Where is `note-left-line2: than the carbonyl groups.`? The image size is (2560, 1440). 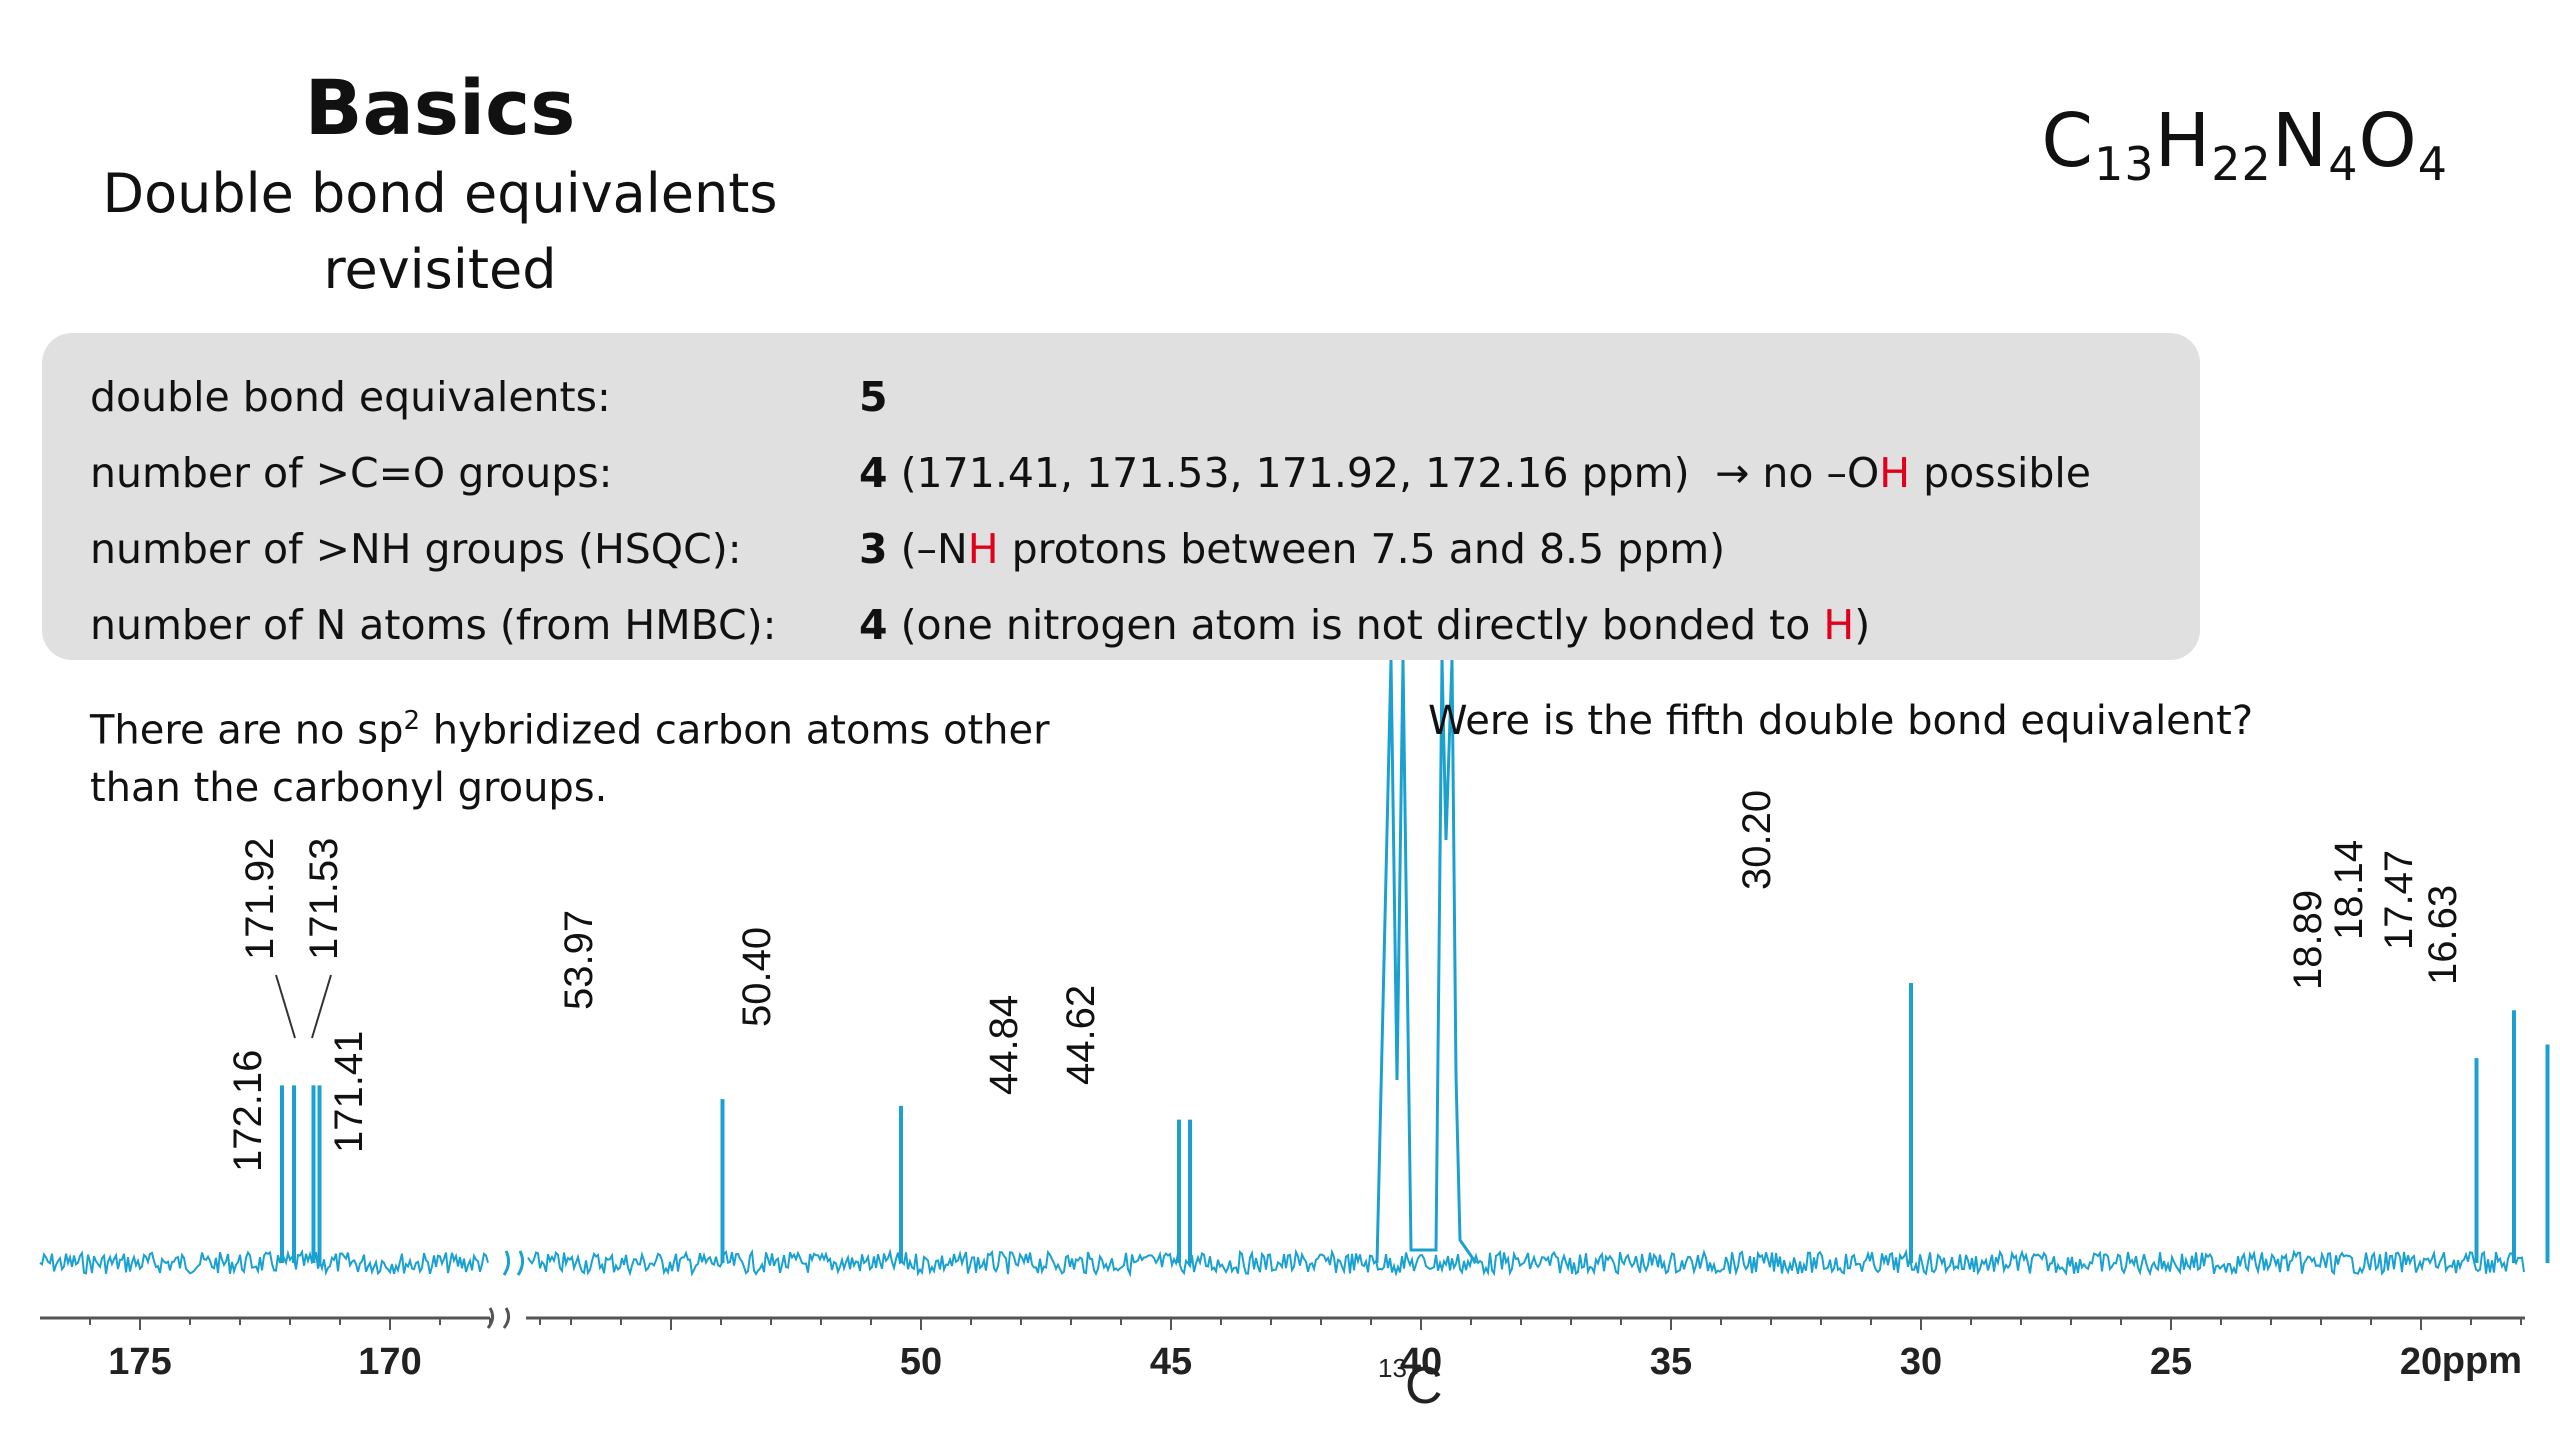 note-left-line2: than the carbonyl groups. is located at coordinates (349, 788).